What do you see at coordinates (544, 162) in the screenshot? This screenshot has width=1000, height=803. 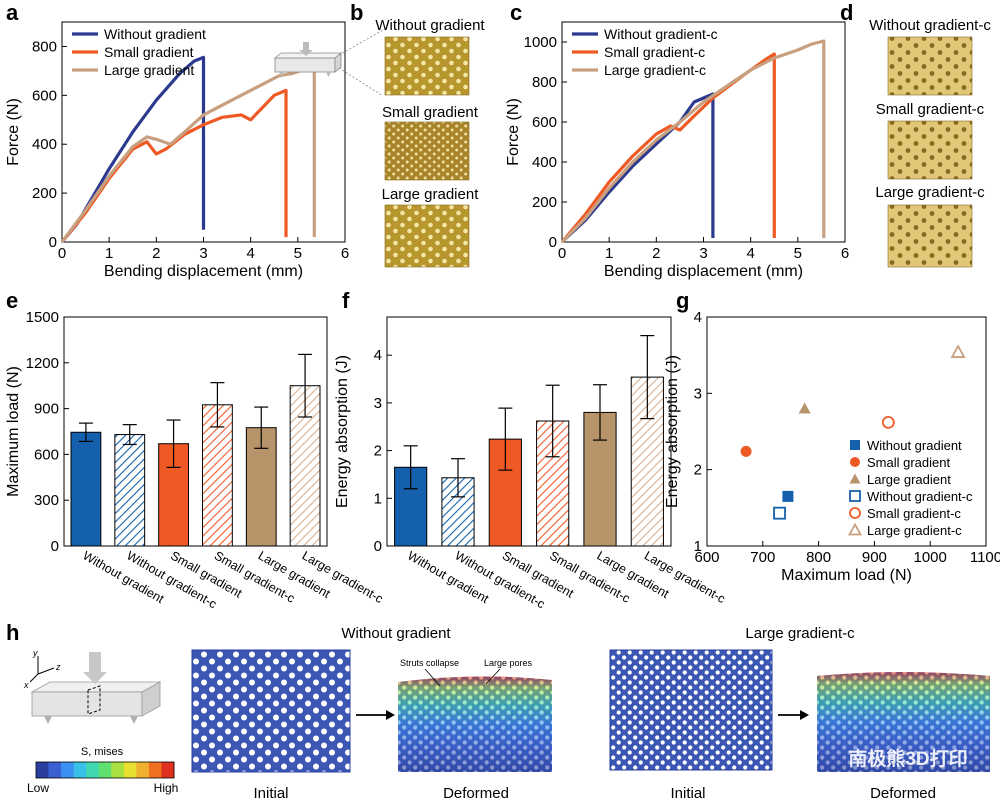 I see `y-tick-label: 400` at bounding box center [544, 162].